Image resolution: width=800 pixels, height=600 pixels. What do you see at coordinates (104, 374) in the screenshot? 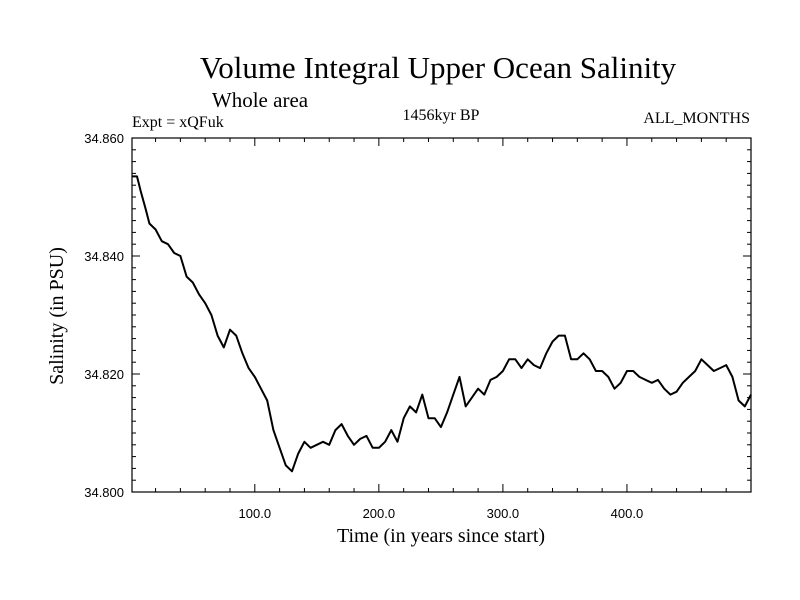
I see `y-tick-label: 34.820` at bounding box center [104, 374].